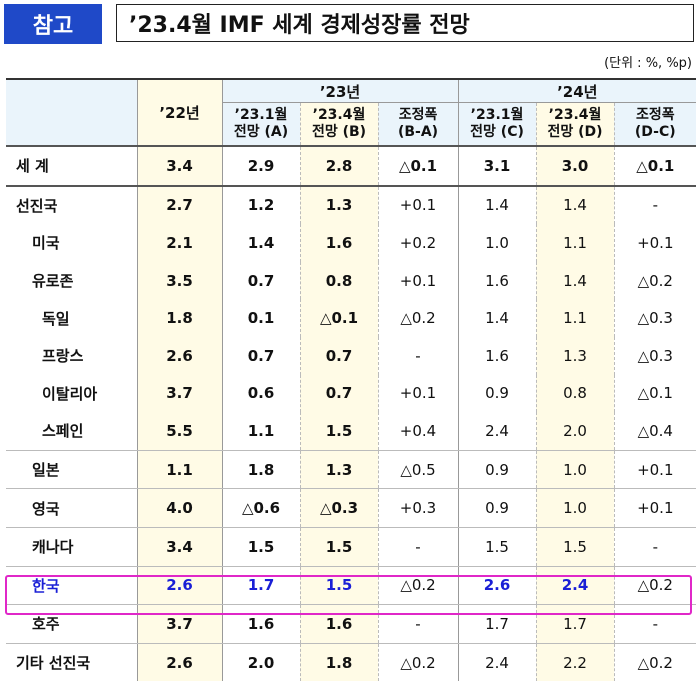 The image size is (700, 688). I want to click on value-cell: 3.1, so click(497, 166).